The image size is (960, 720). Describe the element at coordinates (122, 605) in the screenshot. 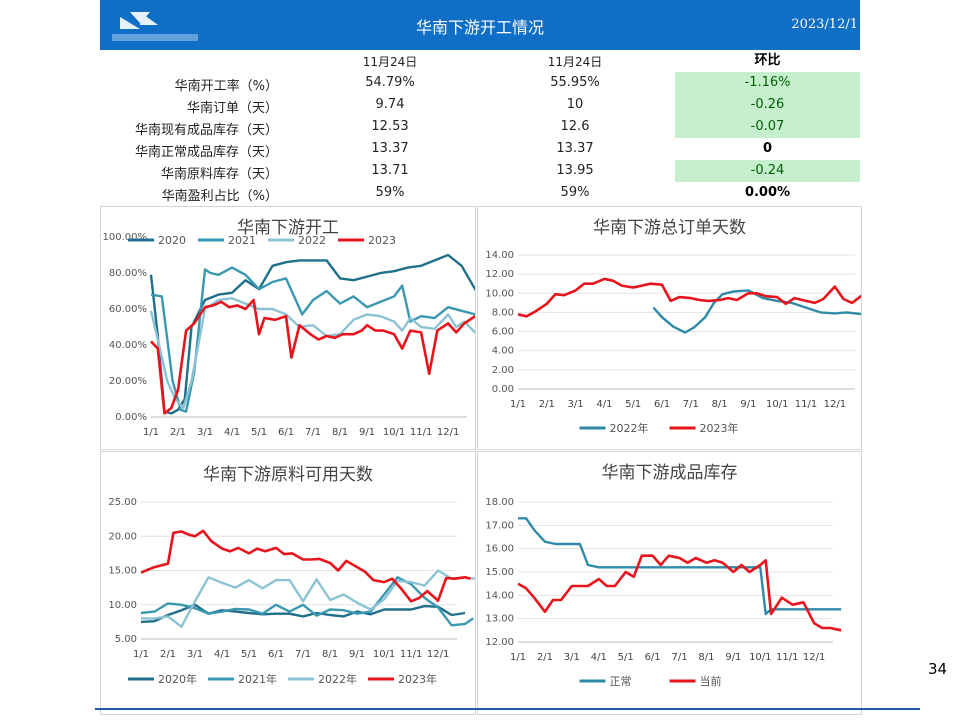

I see `y-tick-label: 10.00` at that location.